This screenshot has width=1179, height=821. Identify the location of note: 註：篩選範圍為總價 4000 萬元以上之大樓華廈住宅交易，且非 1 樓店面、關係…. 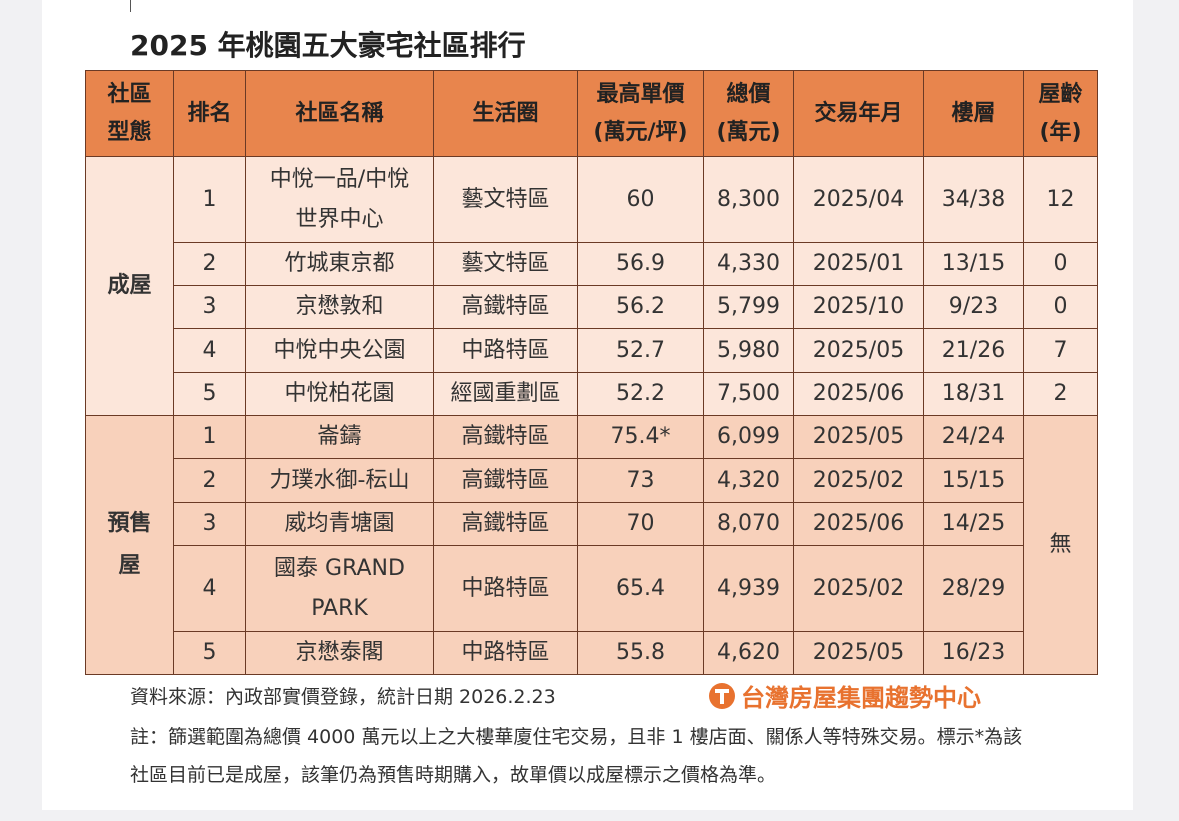
(576, 756).